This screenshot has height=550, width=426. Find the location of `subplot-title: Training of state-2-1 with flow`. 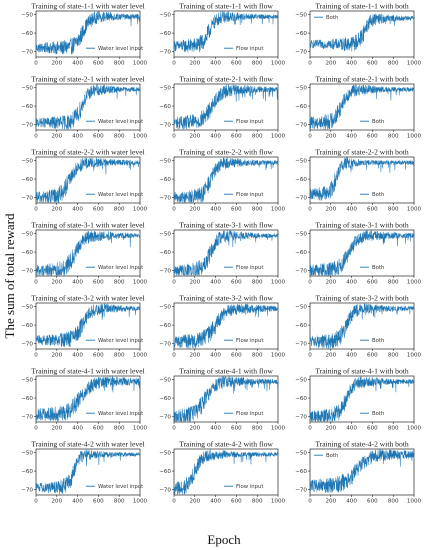

subplot-title: Training of state-2-1 with flow is located at coordinates (226, 79).